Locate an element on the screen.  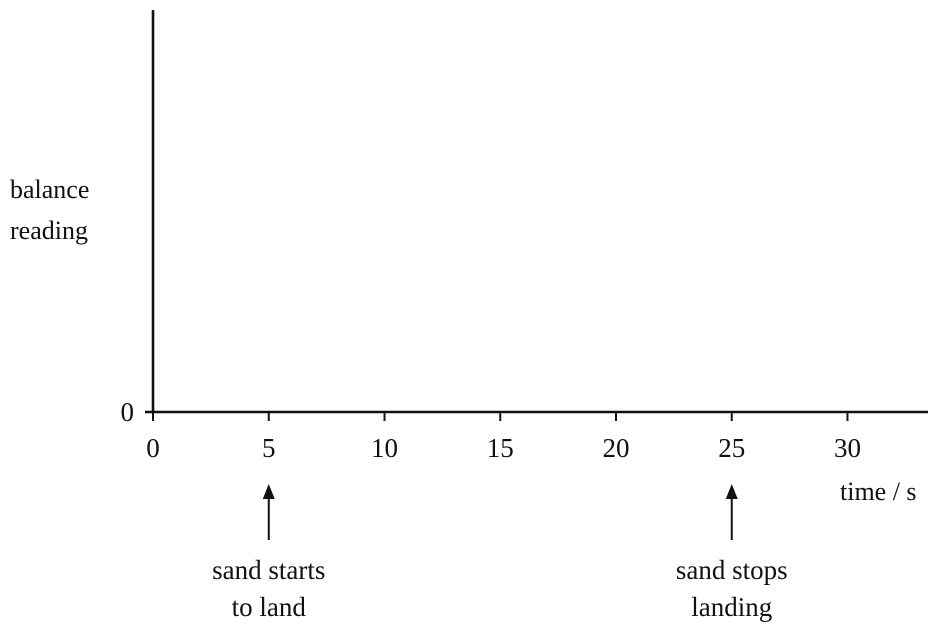
x-tick-label: 20 is located at coordinates (616, 448).